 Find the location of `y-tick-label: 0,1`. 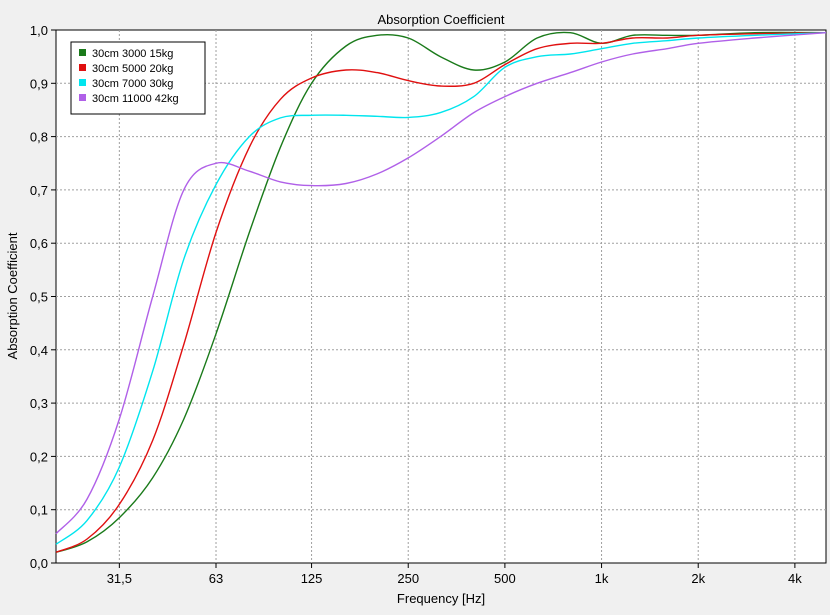

y-tick-label: 0,1 is located at coordinates (39, 510).